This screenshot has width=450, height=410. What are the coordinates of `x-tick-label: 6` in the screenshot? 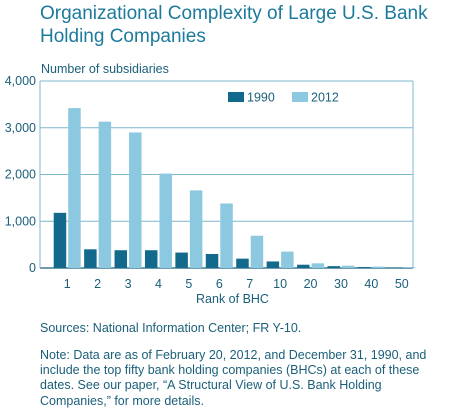 It's located at (219, 284).